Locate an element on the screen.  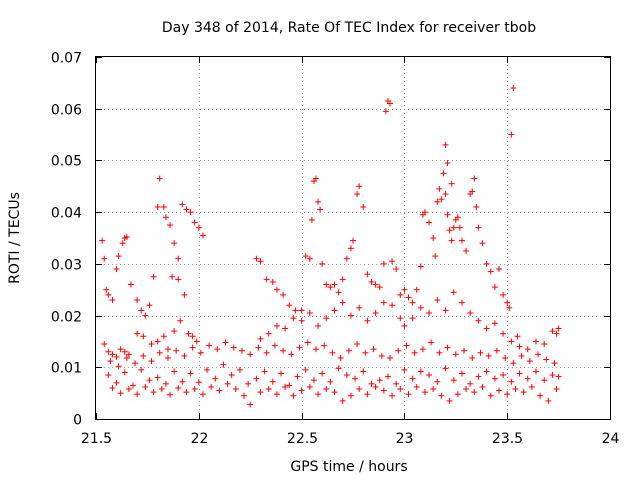
x-tick-labels: 21.5 22 22.5 23 23.5 24 is located at coordinates (350, 439).